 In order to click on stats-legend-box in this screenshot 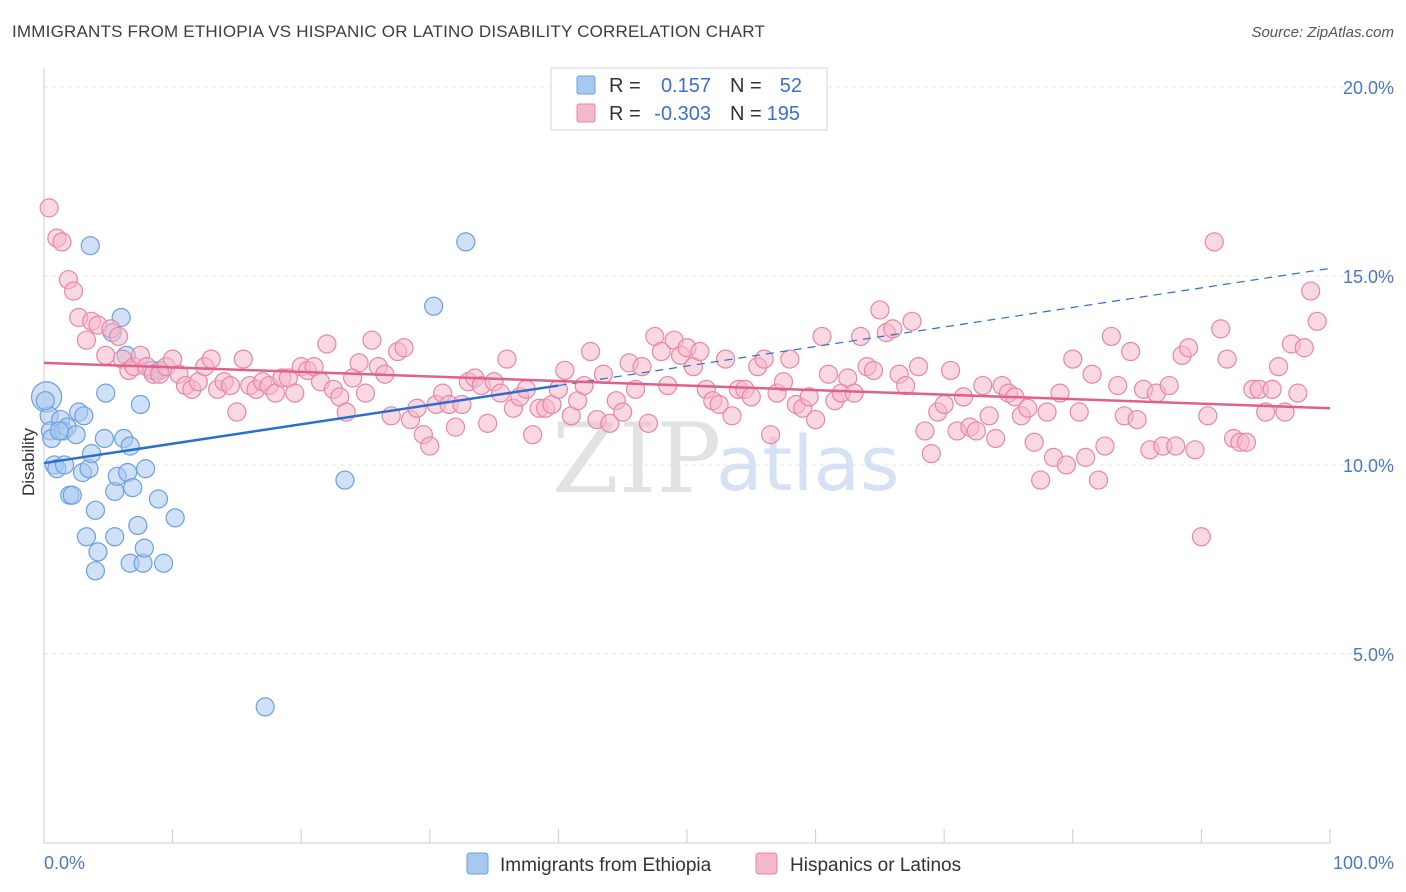, I will do `click(689, 99)`.